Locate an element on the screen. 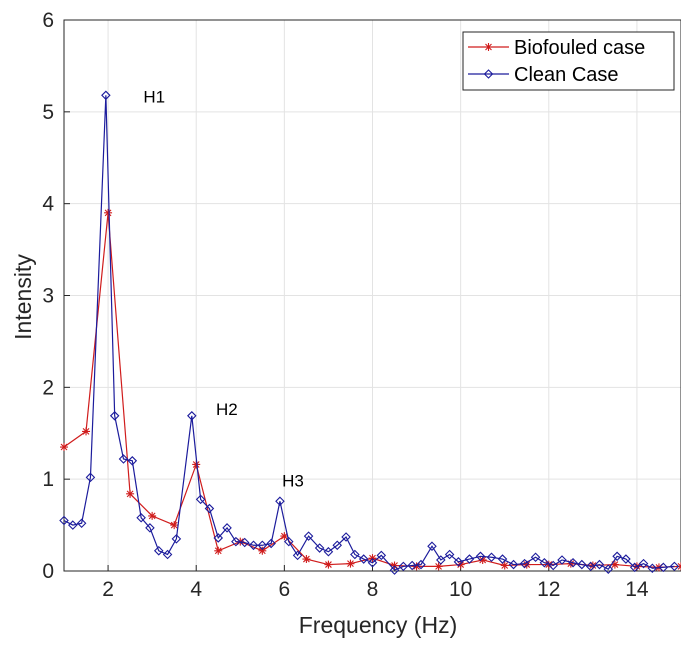 This screenshot has width=681, height=647. annotation-label: H2 is located at coordinates (227, 409).